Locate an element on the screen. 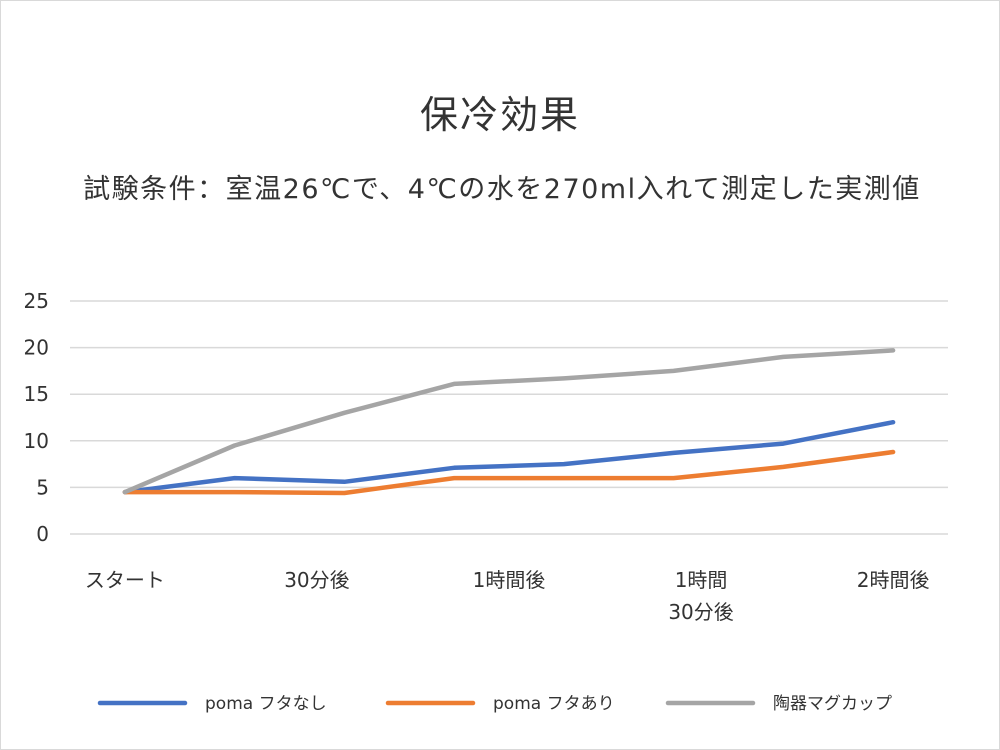  legend: poma フタなし poma フタあり 陶器マグカップ is located at coordinates (494, 704).